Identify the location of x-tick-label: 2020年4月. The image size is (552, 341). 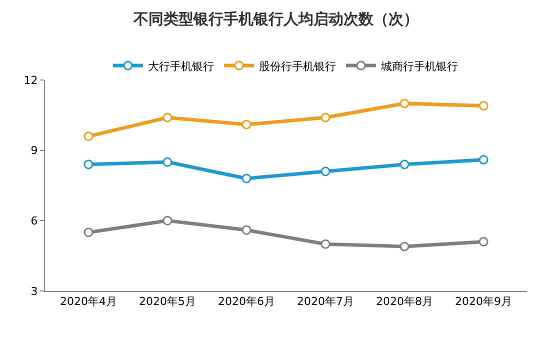
(88, 301).